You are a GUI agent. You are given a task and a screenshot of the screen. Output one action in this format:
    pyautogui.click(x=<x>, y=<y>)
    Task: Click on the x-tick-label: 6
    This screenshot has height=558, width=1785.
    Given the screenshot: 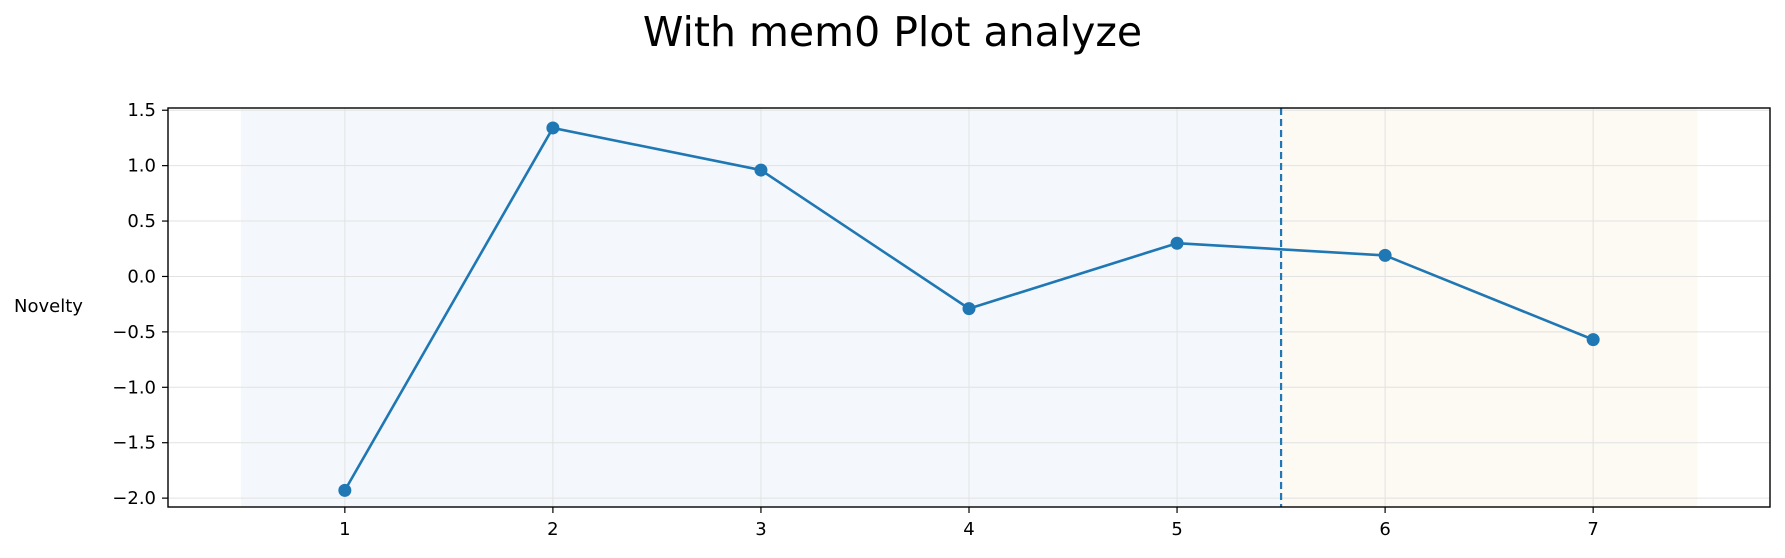 What is the action you would take?
    pyautogui.click(x=1384, y=529)
    